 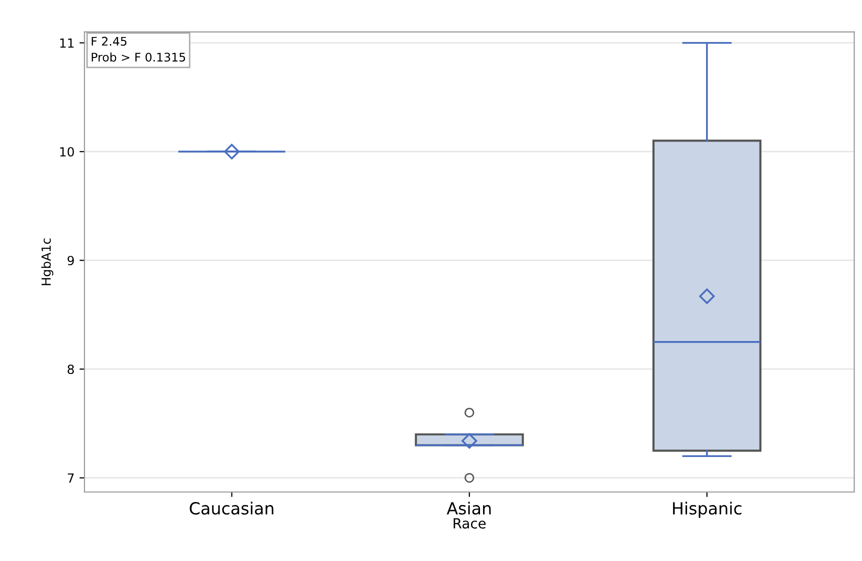 I want to click on y-tick-label: 7, so click(x=71, y=478).